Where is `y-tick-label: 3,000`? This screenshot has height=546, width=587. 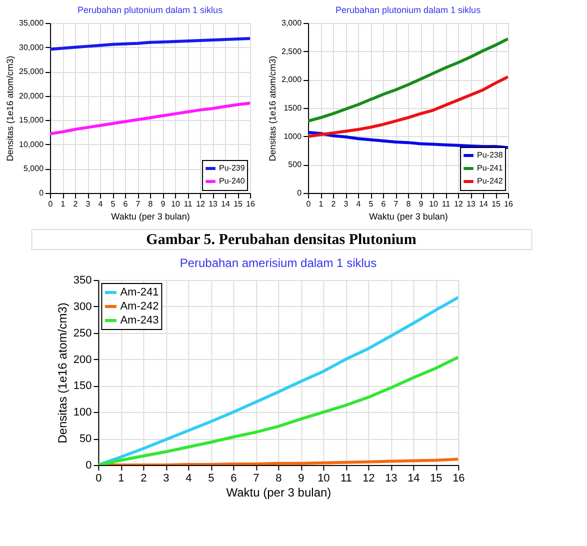 y-tick-label: 3,000 is located at coordinates (291, 23).